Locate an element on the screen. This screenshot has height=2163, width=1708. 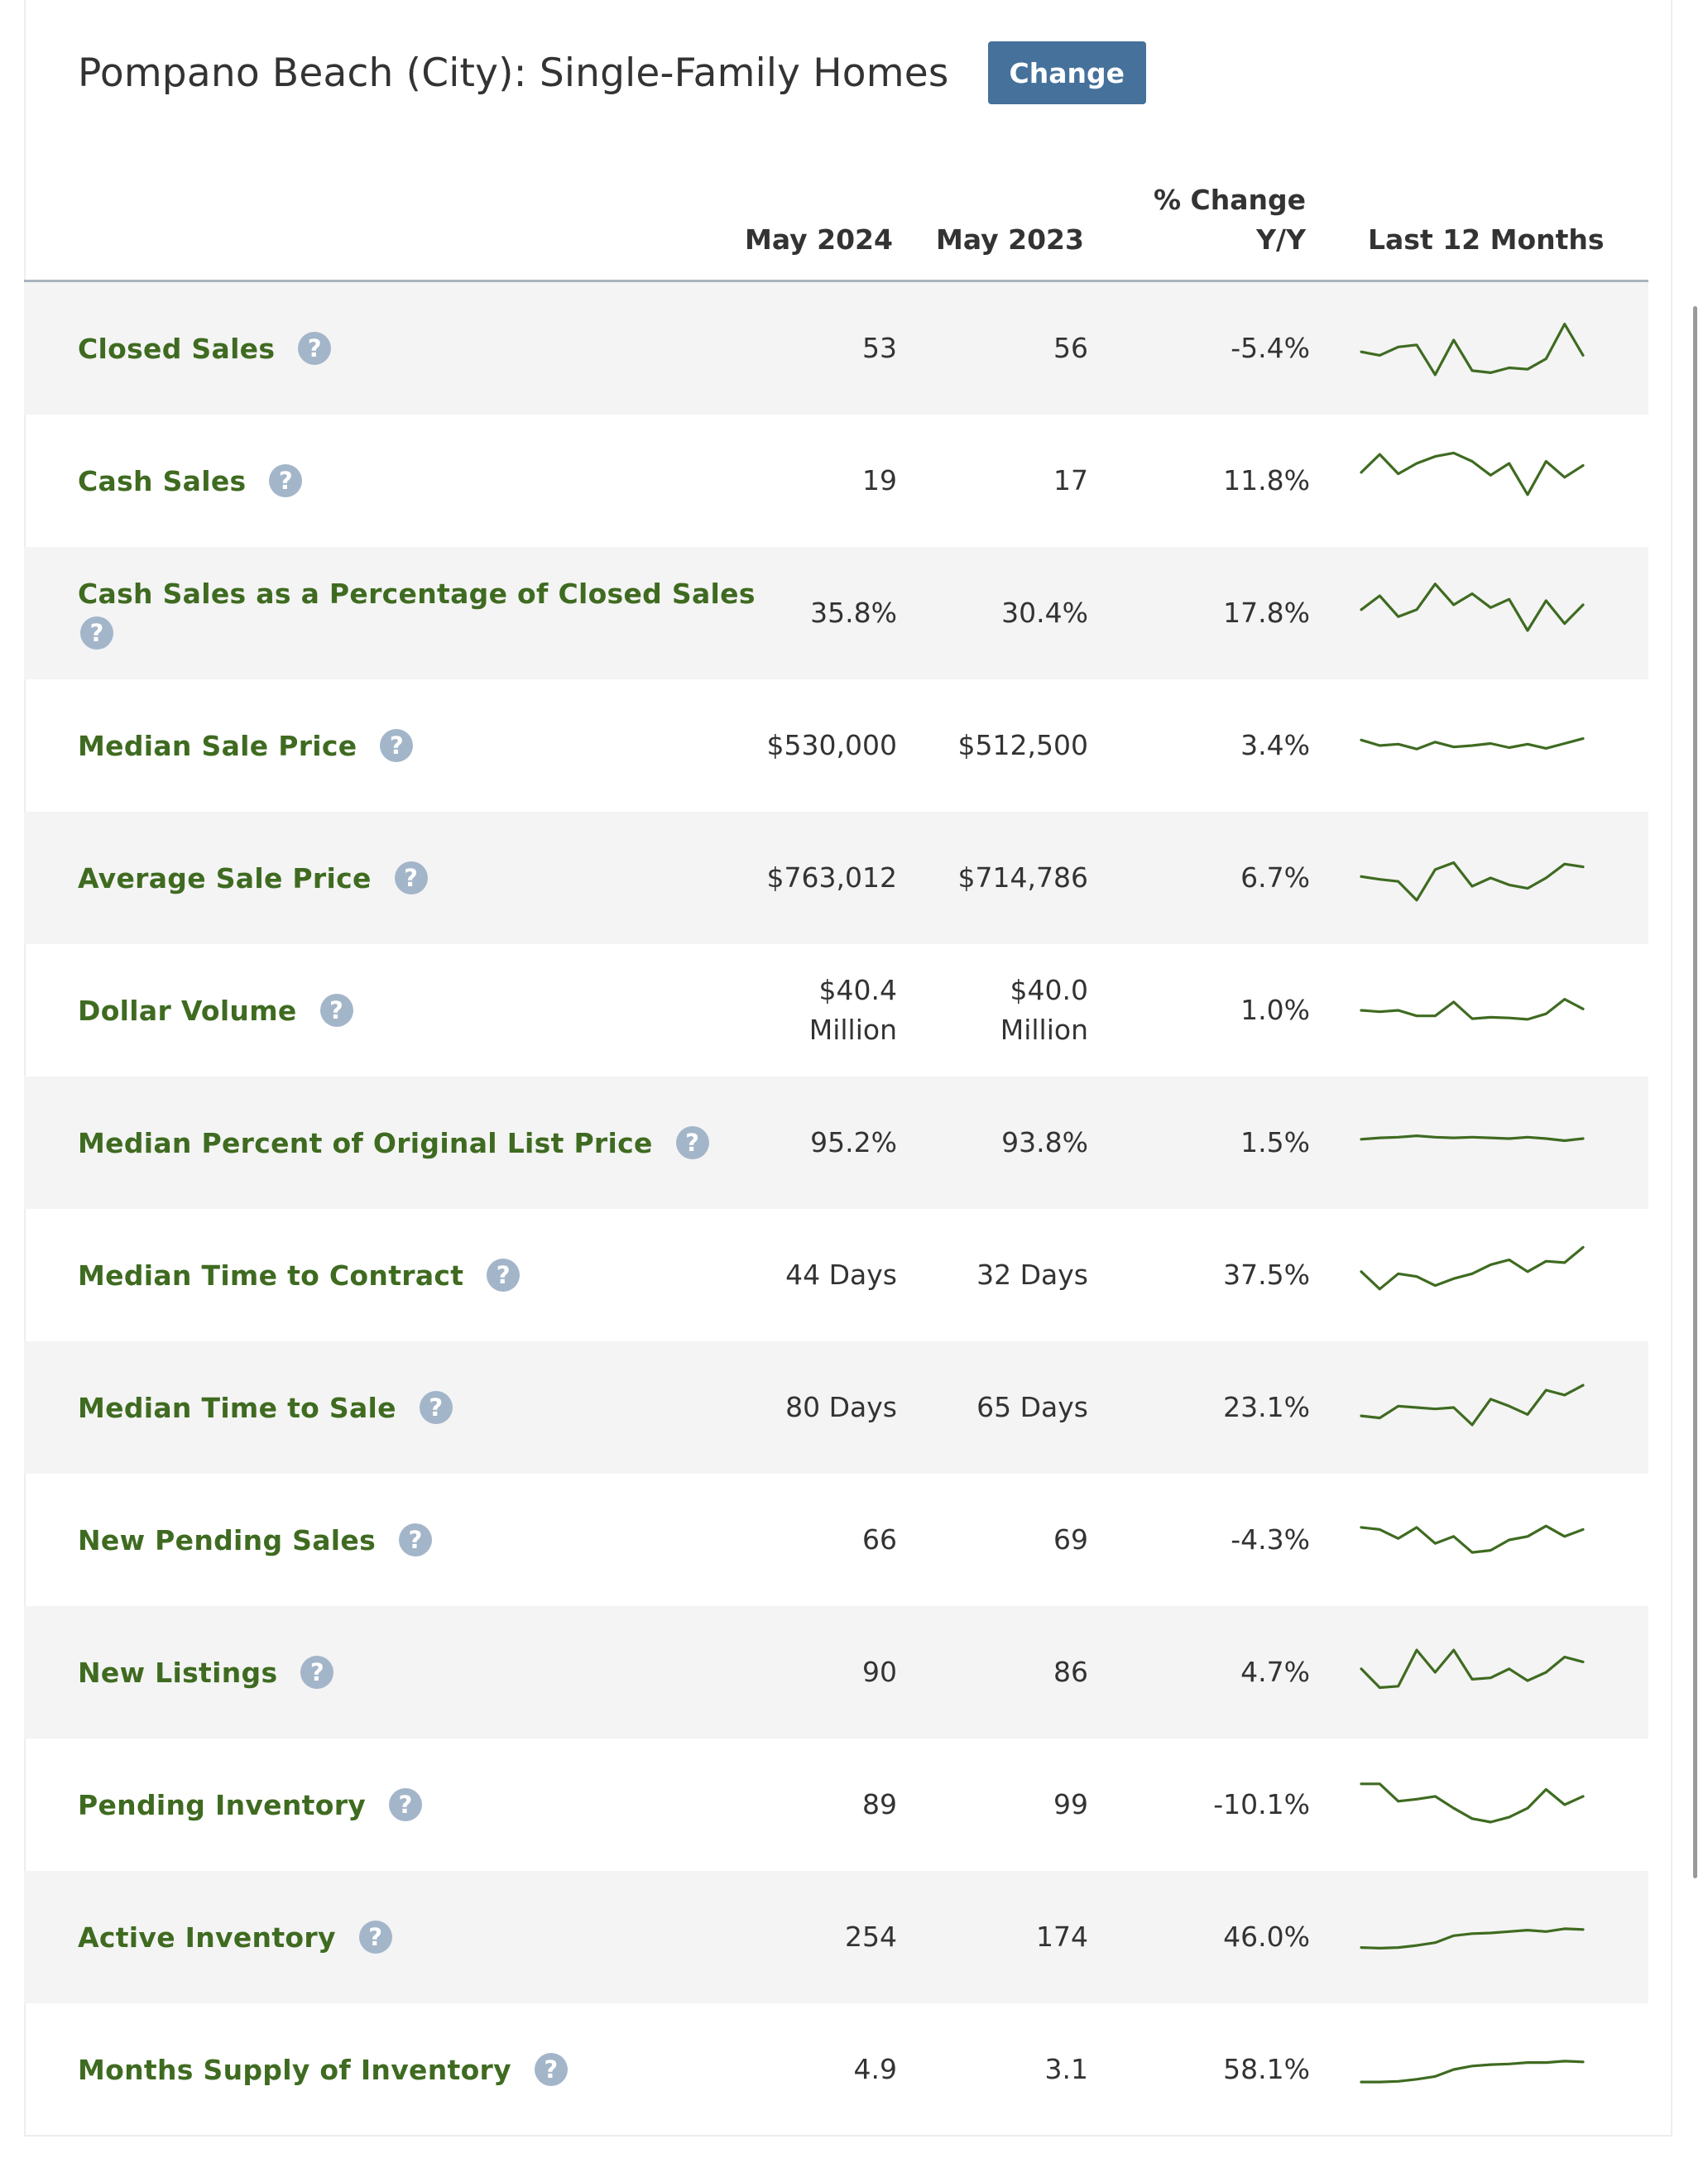
table-row: New Pending Sales ? 66 69 -4.3% is located at coordinates (836, 1540).